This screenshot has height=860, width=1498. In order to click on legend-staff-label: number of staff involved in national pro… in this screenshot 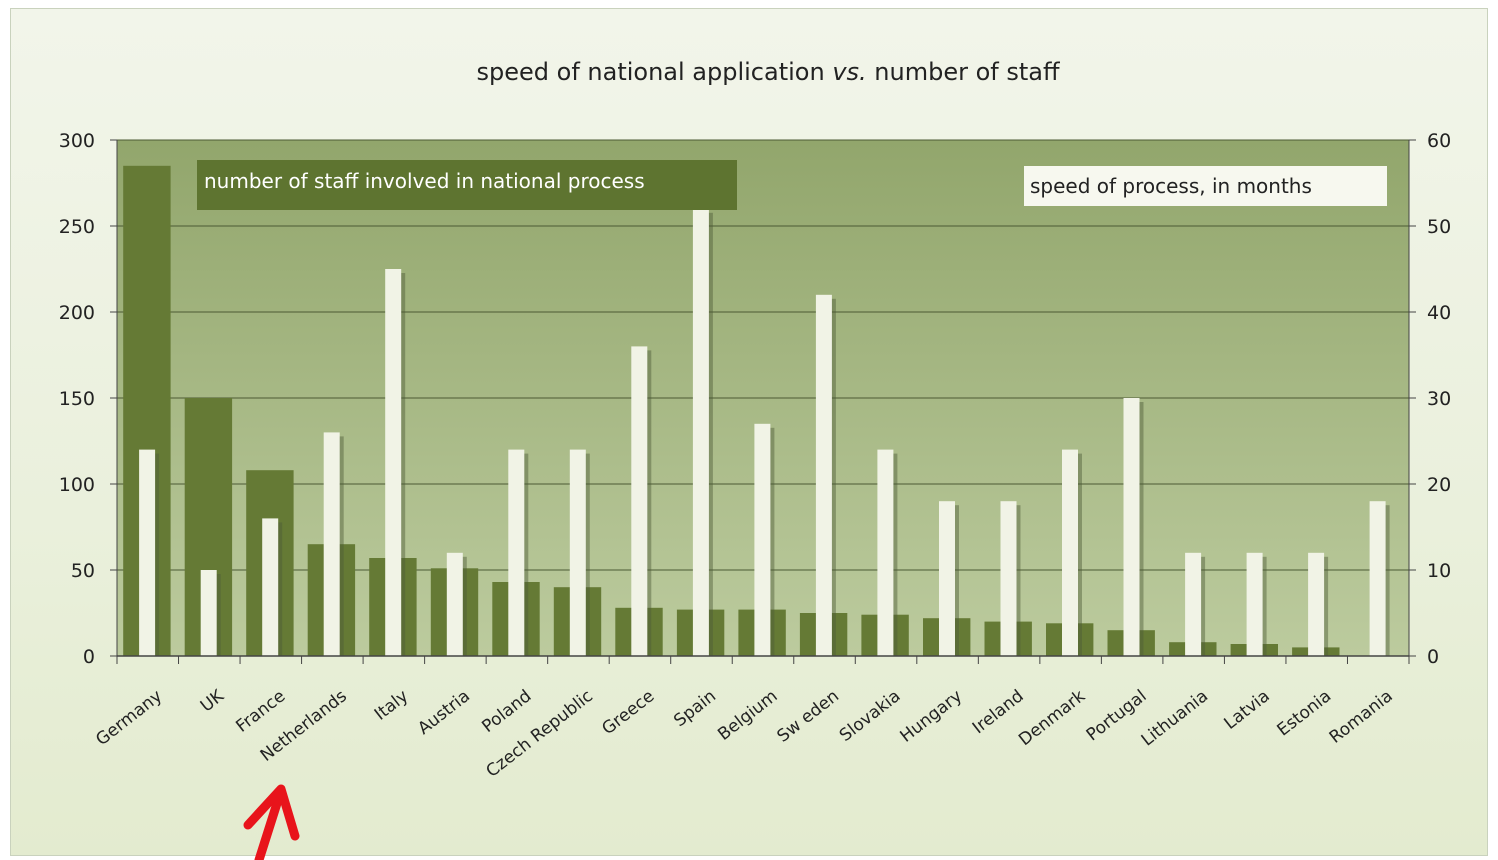, I will do `click(424, 181)`.